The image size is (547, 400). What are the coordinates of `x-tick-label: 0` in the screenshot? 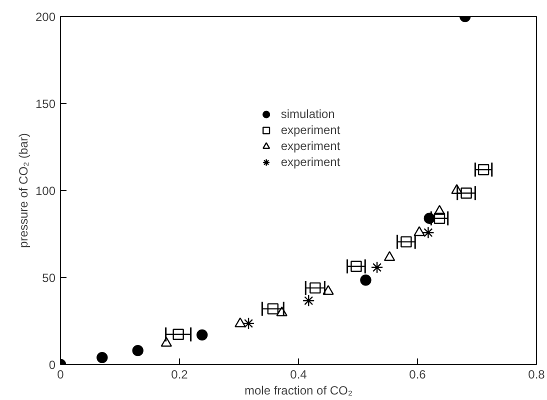 It's located at (60, 375).